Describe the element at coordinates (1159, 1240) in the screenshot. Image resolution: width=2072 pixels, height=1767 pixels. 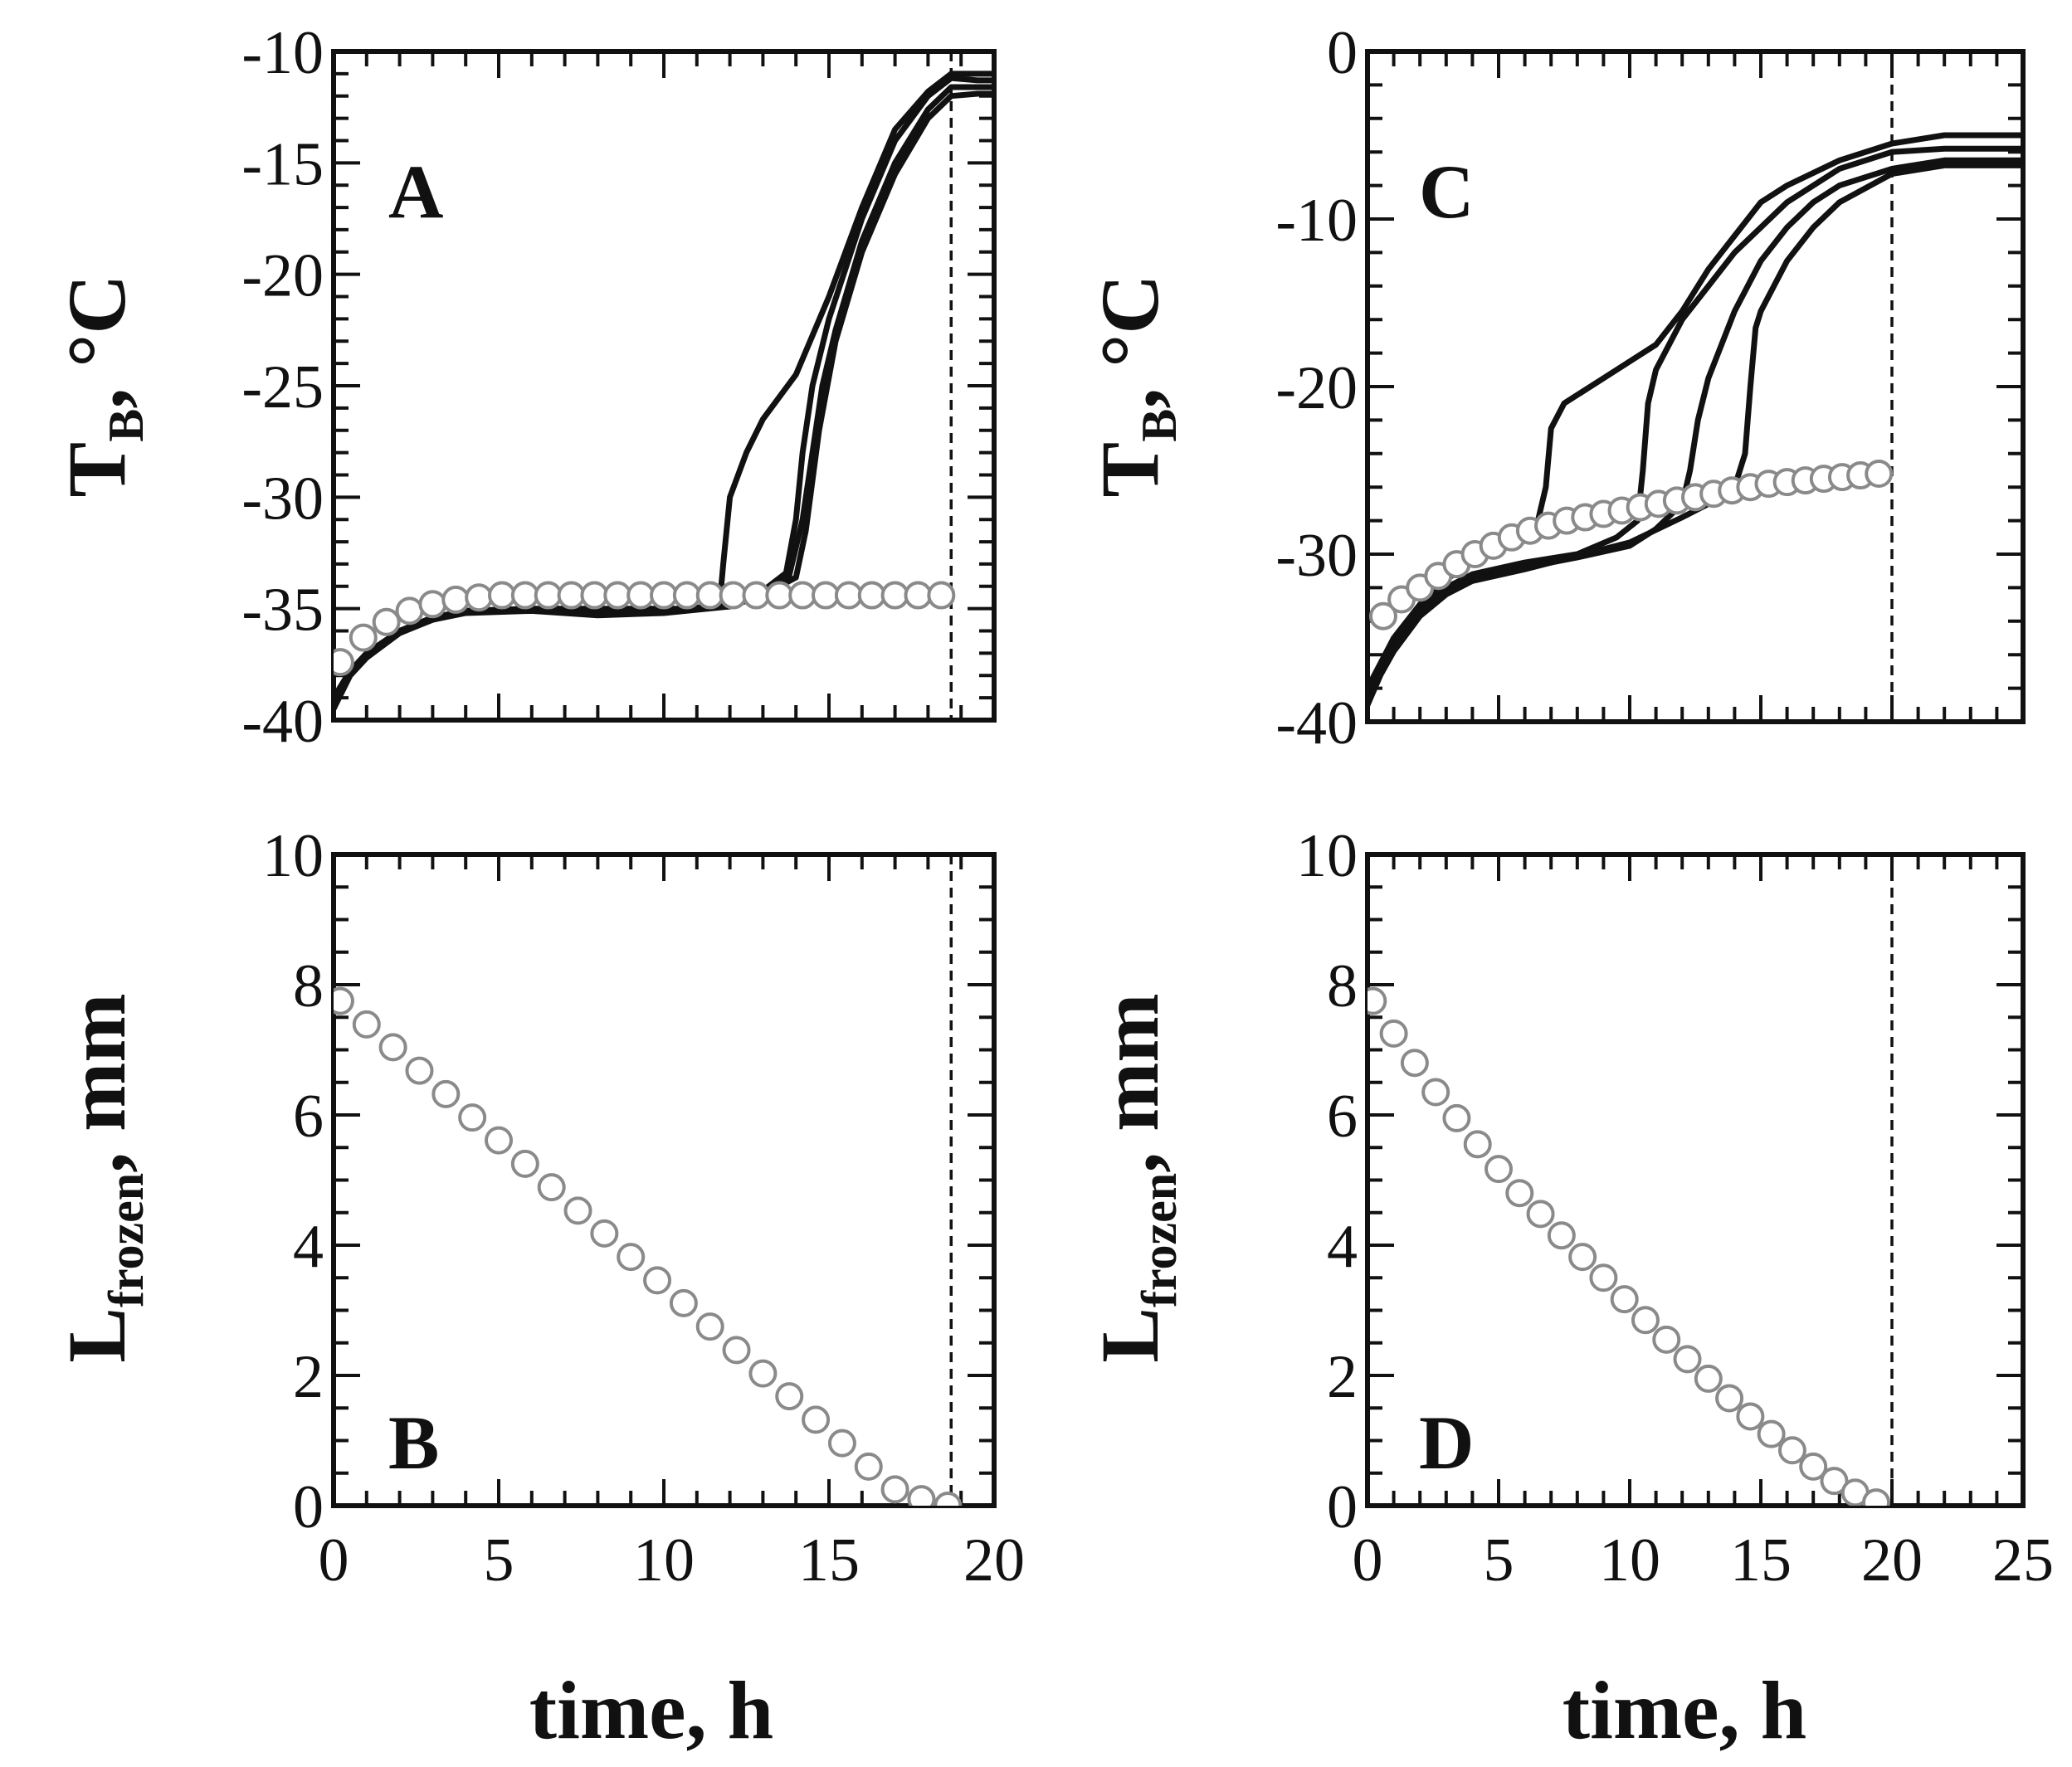
I see `panel-d-y-axis-title-subscript: frozen` at that location.